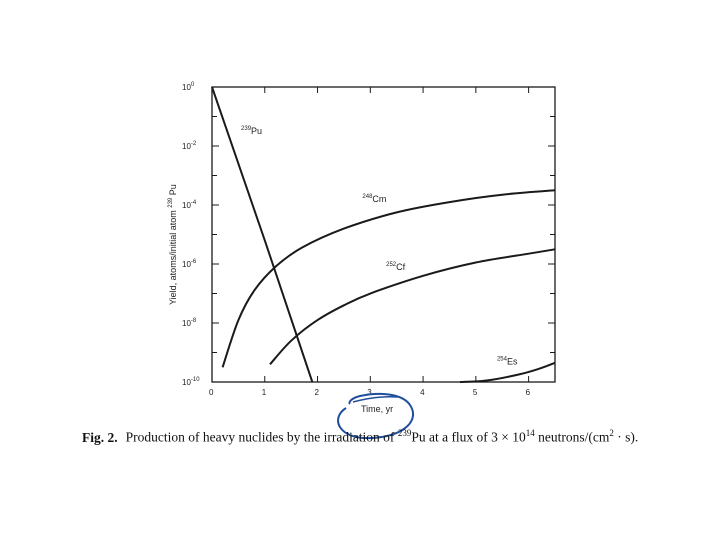 The width and height of the screenshot is (720, 540). Describe the element at coordinates (512, 361) in the screenshot. I see `curve-label-base: Es` at that location.